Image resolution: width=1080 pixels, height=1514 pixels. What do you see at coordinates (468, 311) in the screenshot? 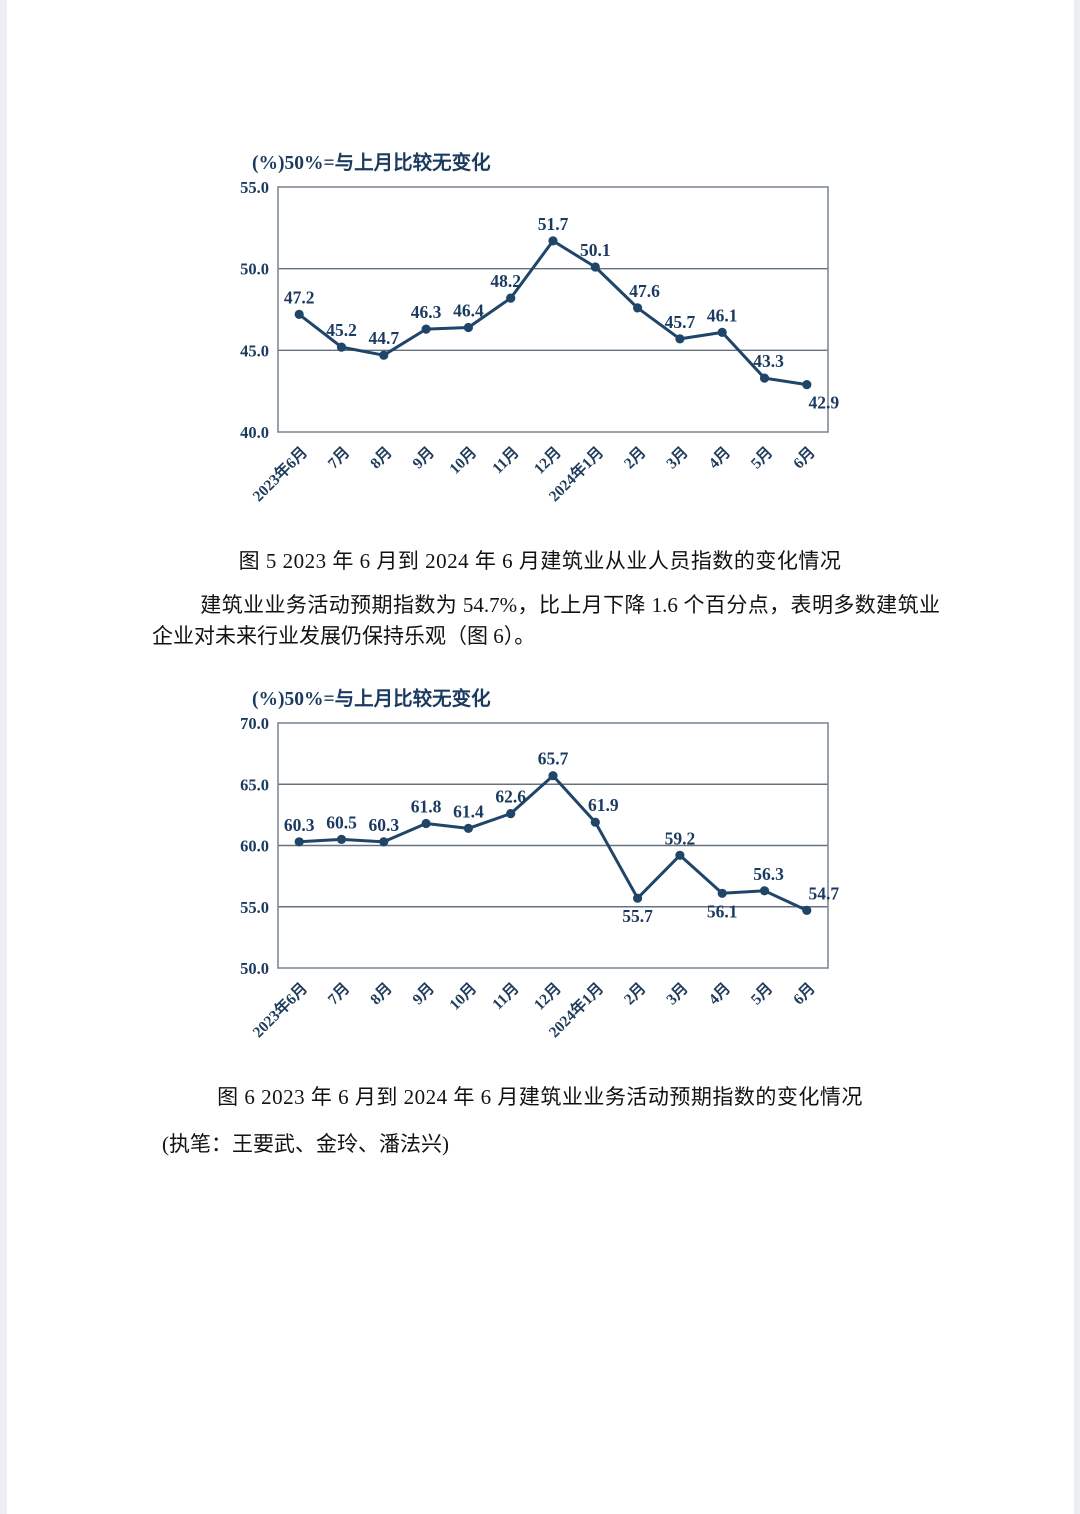
I see `svg-text: 46.4` at bounding box center [468, 311].